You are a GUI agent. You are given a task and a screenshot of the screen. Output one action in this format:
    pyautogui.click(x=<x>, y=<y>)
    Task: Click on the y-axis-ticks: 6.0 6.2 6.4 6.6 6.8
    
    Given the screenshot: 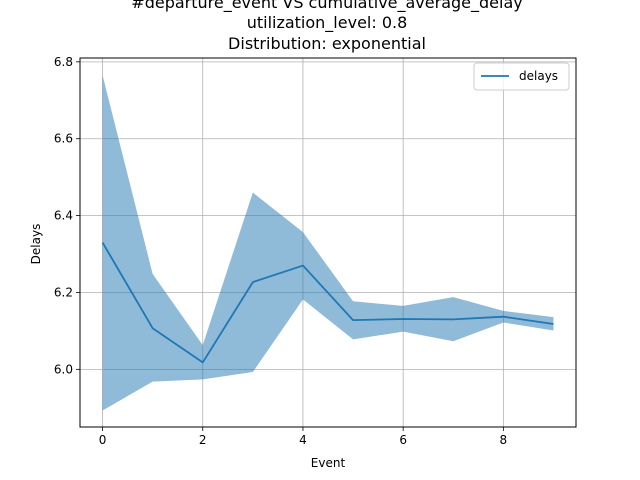 What is the action you would take?
    pyautogui.click(x=67, y=215)
    